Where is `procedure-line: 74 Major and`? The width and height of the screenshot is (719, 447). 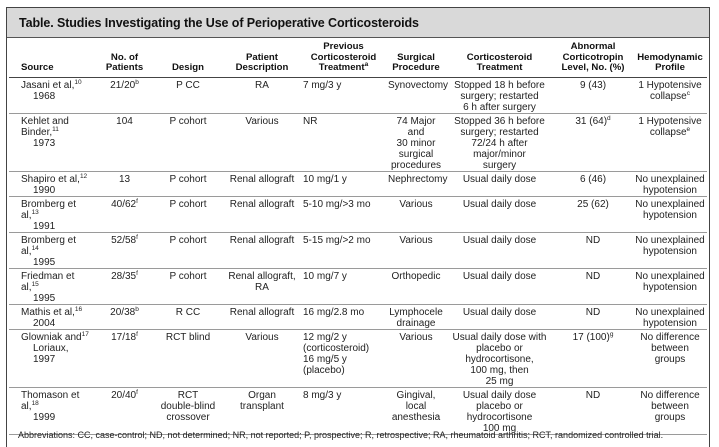
procedure-line: 74 Major and is located at coordinates (416, 126).